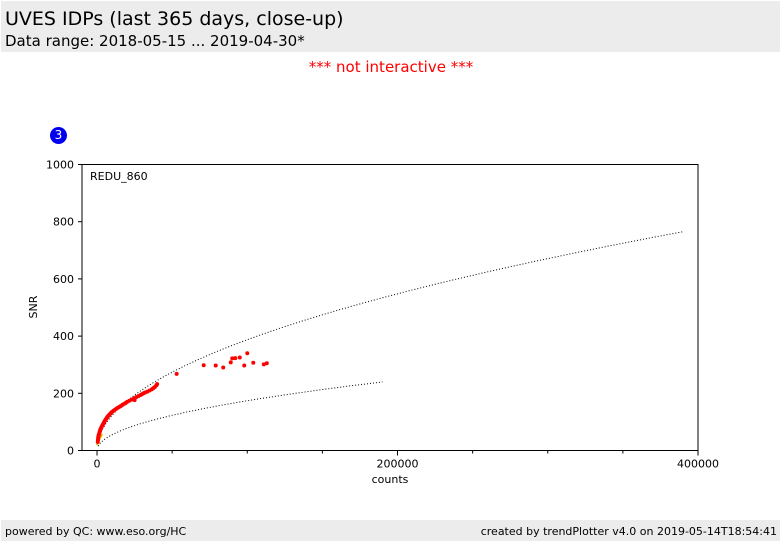  Describe the element at coordinates (390, 479) in the screenshot. I see `x-axis-label: counts` at that location.